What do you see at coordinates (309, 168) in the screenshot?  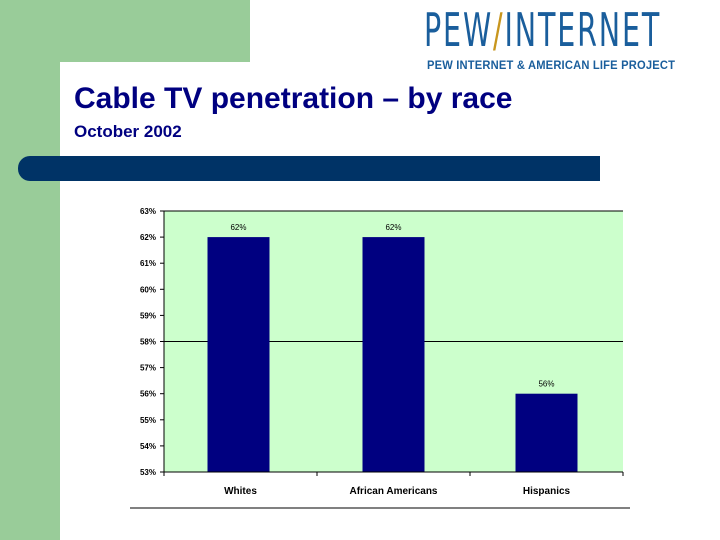 I see `title-divider-bar` at bounding box center [309, 168].